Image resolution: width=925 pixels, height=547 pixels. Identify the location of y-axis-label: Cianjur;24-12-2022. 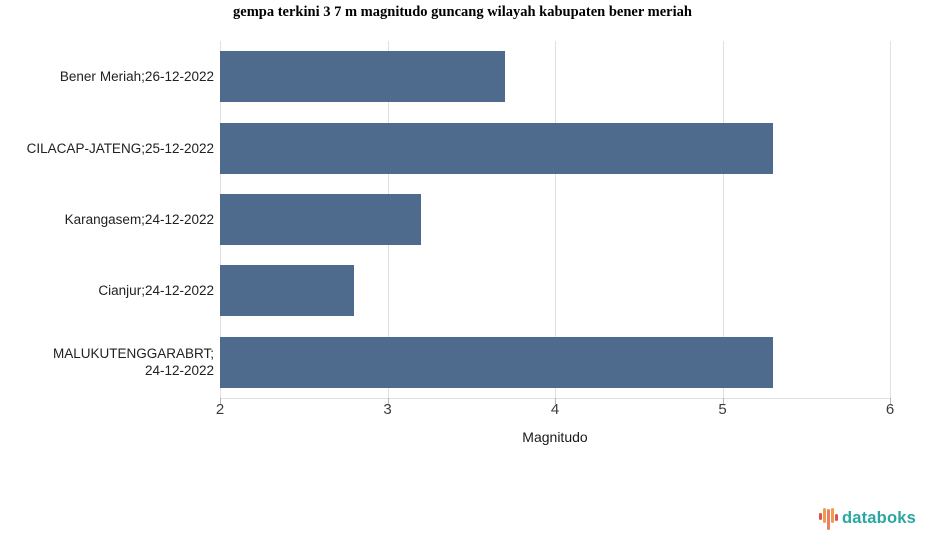
(156, 291).